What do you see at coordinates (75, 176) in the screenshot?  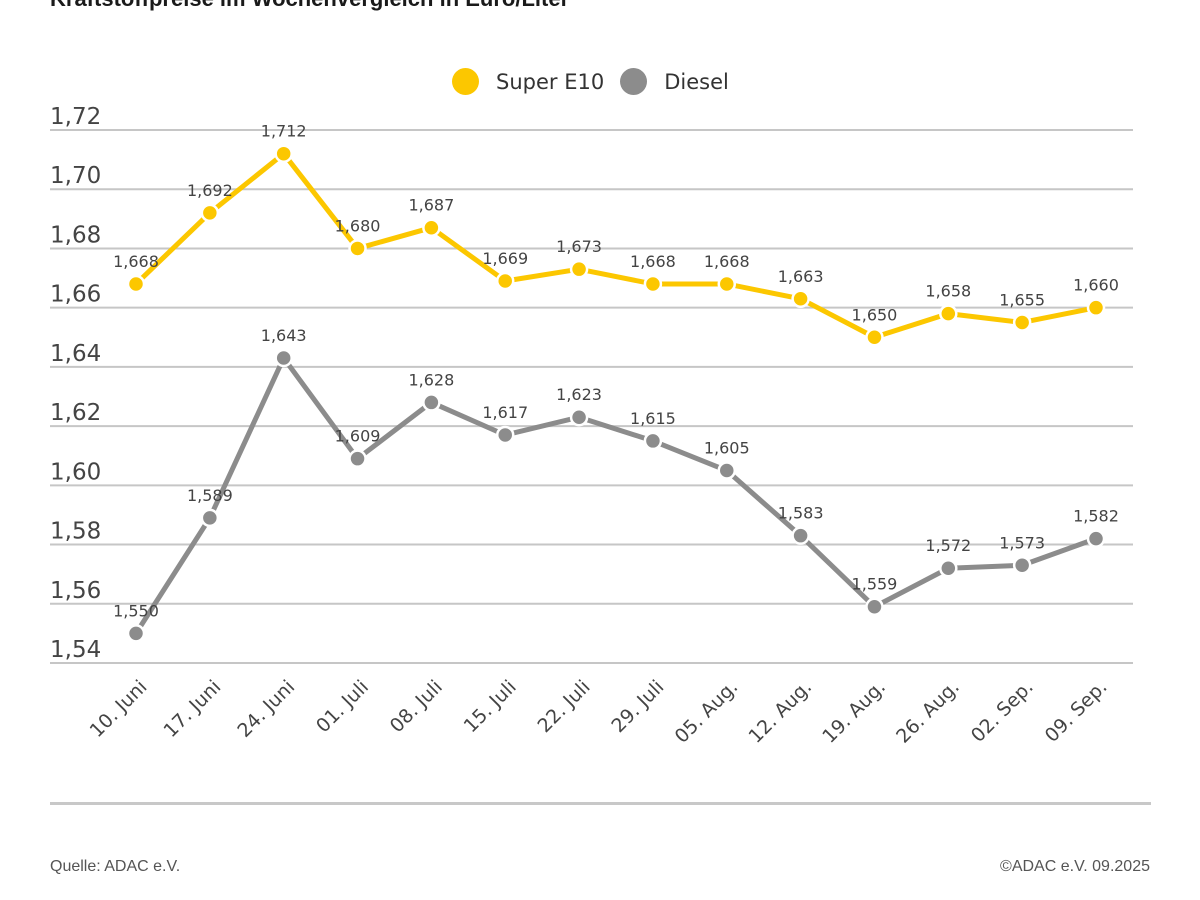 I see `y-tick-label: 1,70` at bounding box center [75, 176].